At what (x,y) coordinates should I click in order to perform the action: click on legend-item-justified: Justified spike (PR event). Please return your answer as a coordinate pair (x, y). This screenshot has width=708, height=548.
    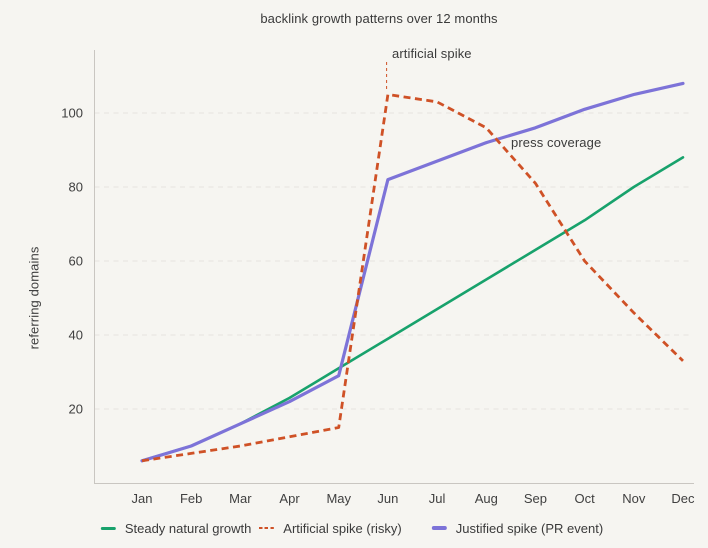
    Looking at the image, I should click on (517, 528).